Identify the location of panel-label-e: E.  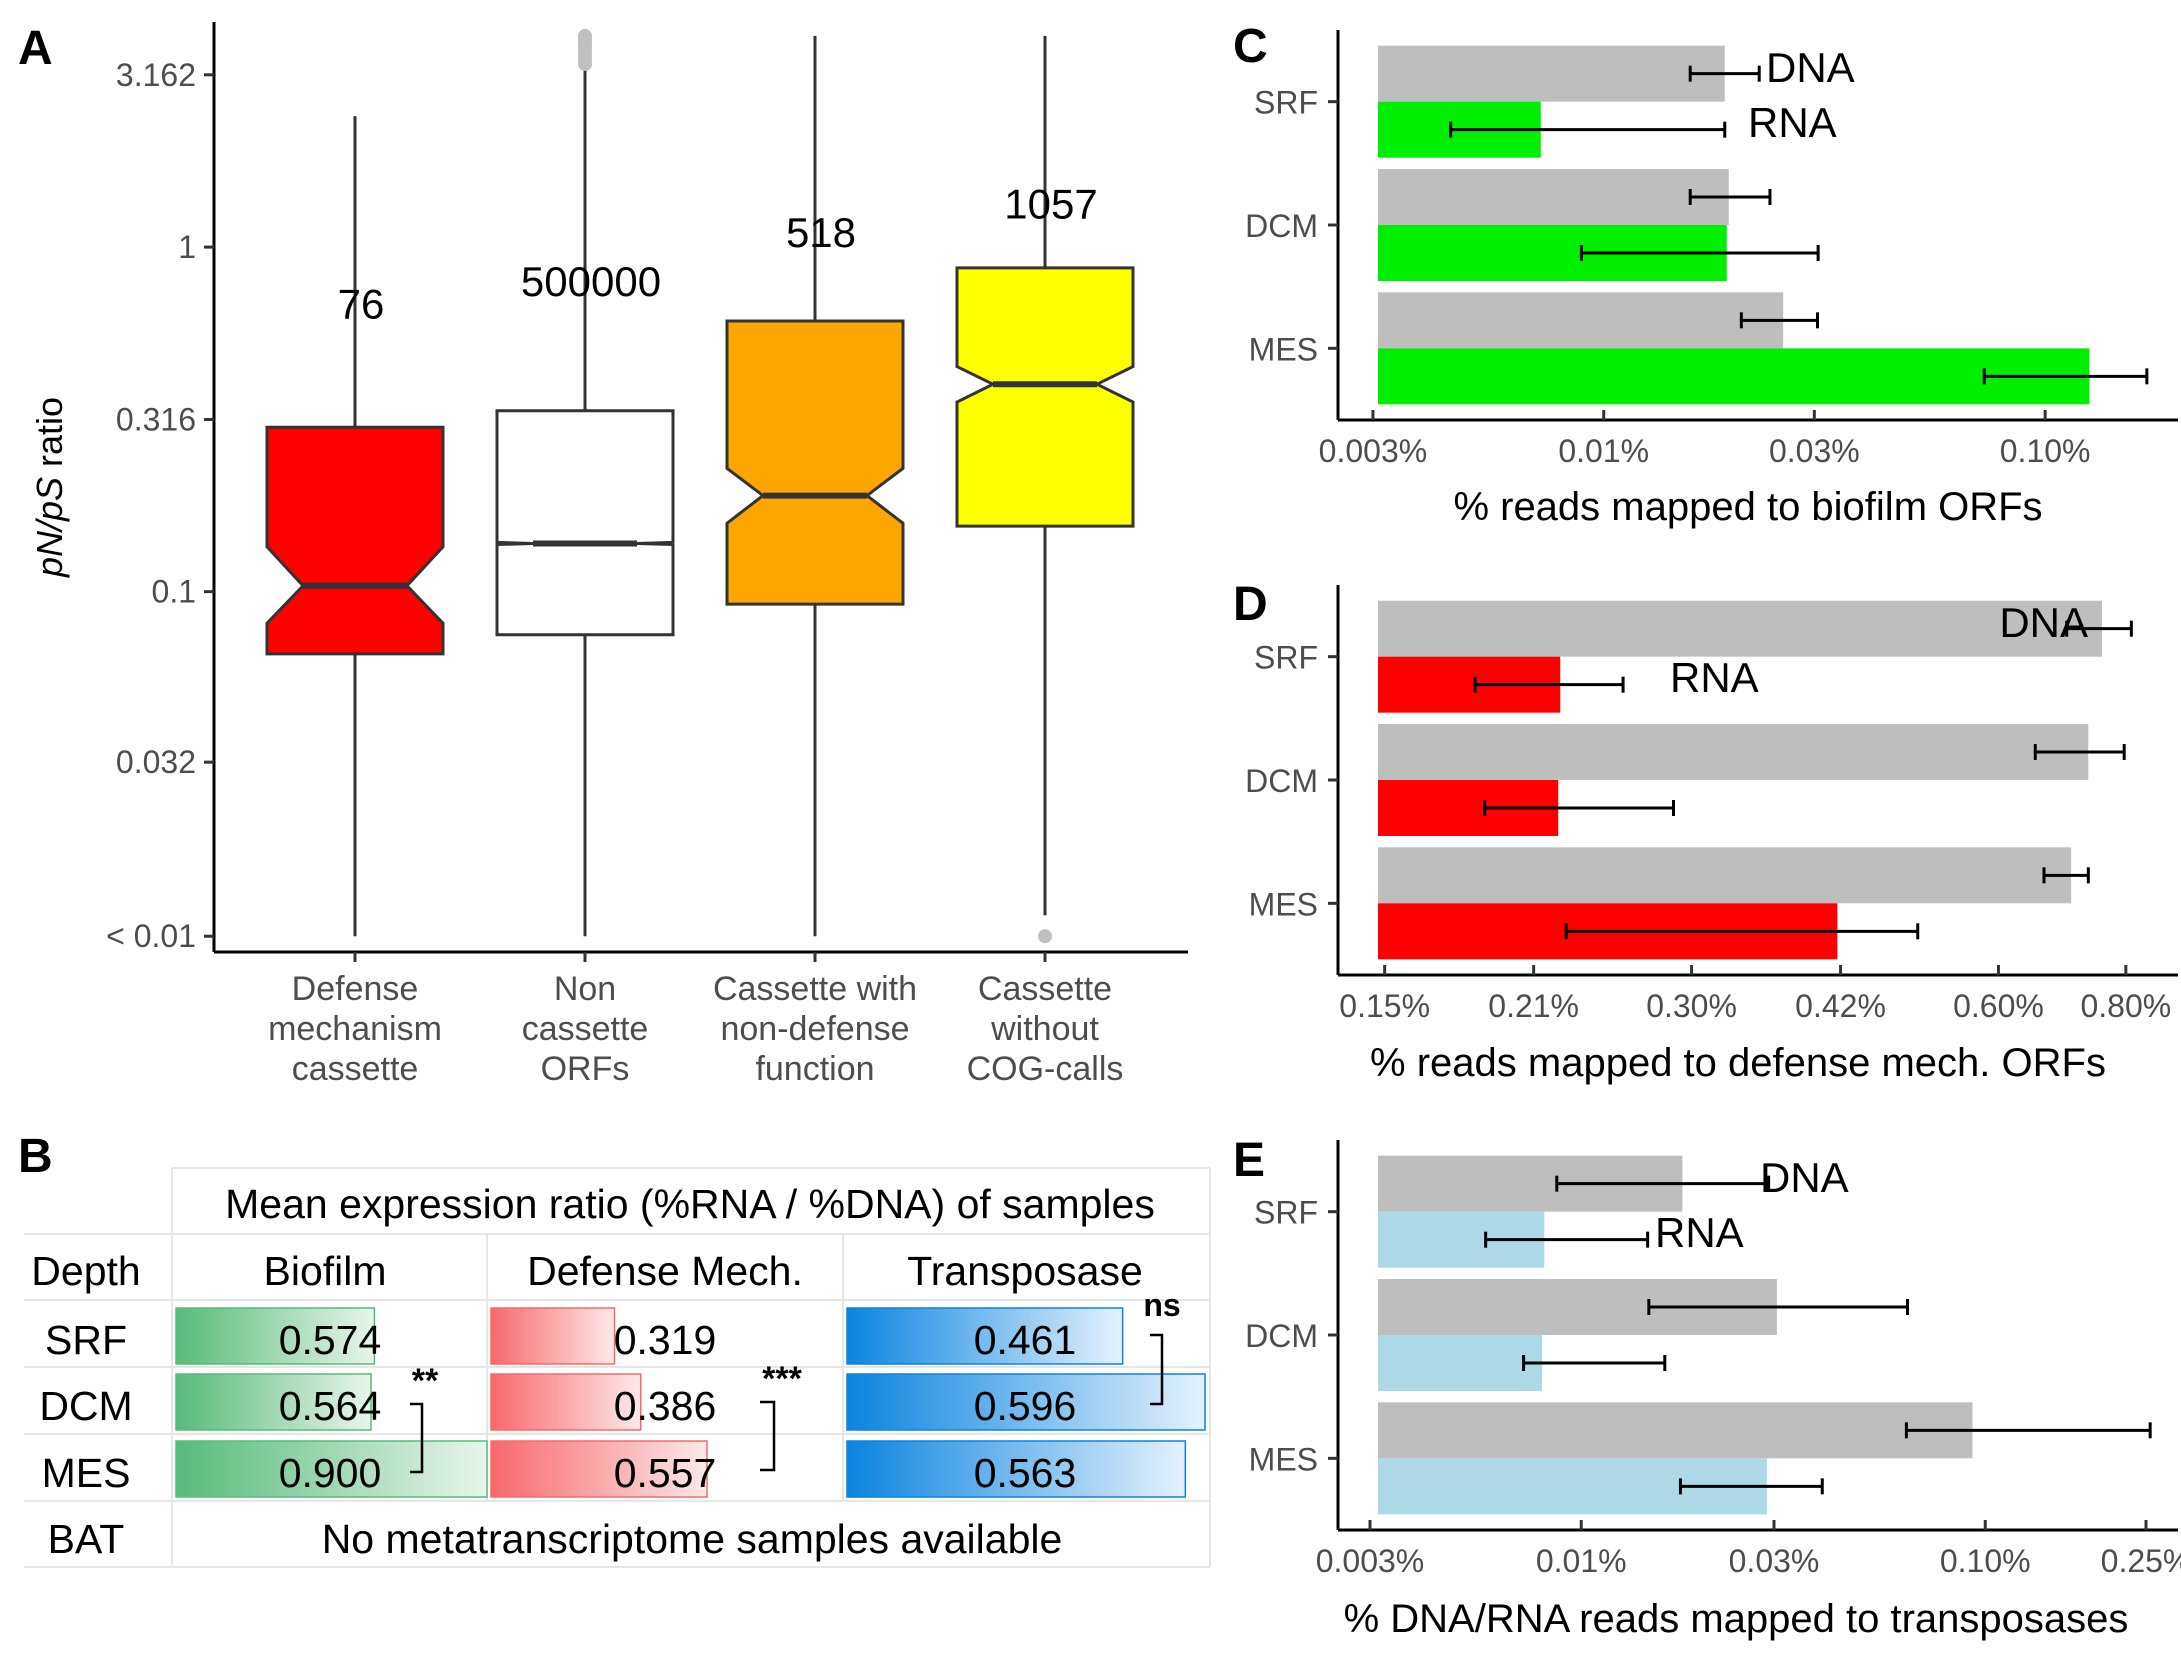
(1249, 1160).